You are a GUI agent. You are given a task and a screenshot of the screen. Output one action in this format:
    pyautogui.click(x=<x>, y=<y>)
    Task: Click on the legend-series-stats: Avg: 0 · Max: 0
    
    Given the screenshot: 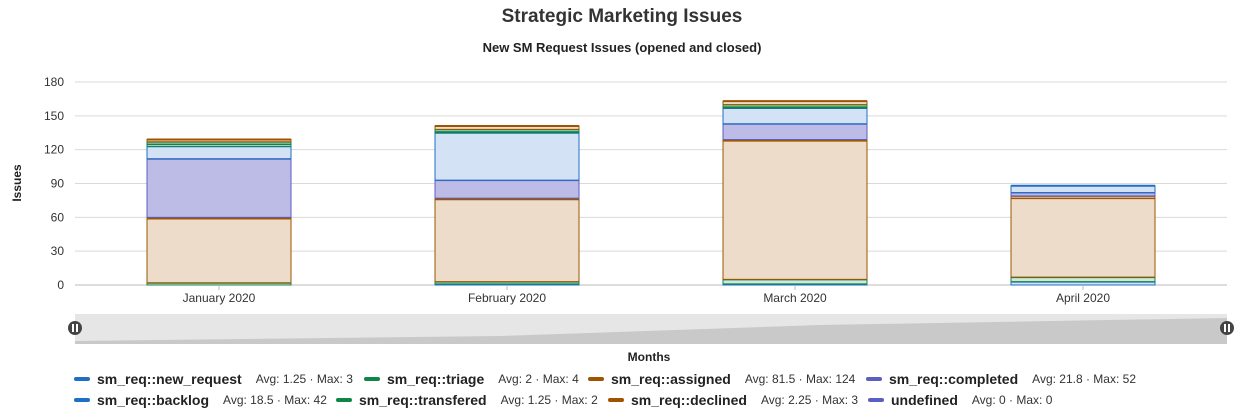 What is the action you would take?
    pyautogui.click(x=1012, y=399)
    